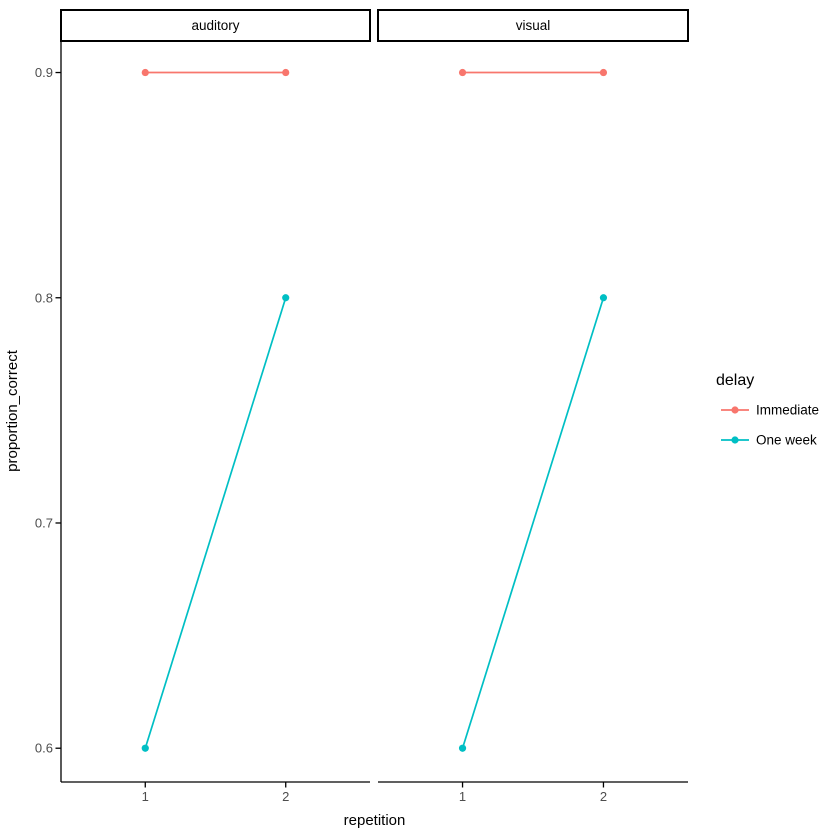  Describe the element at coordinates (44, 297) in the screenshot. I see `y-tick-label: 0.8` at that location.